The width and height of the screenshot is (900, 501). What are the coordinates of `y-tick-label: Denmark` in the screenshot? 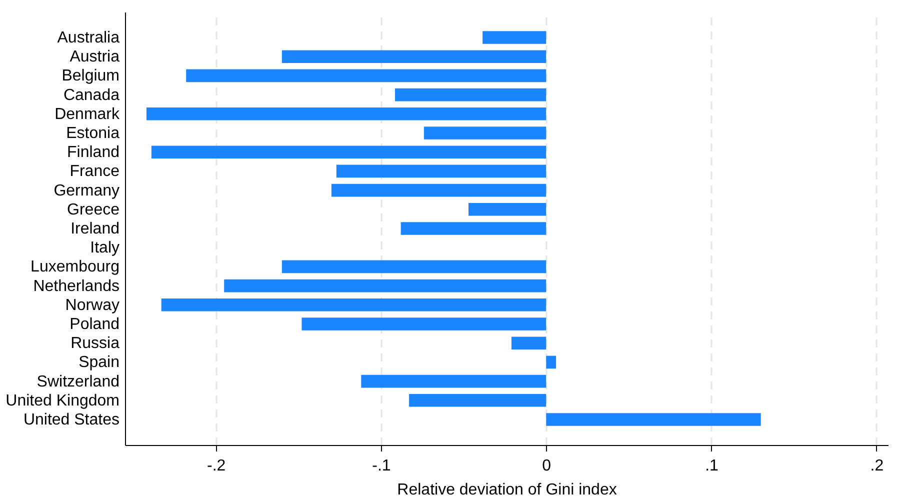 It's located at (87, 114).